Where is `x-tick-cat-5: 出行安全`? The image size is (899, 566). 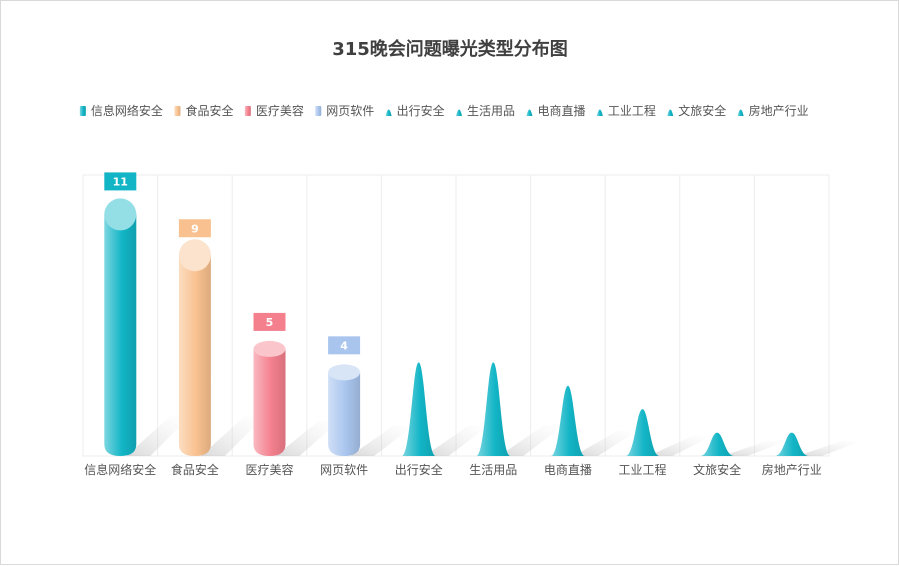 x-tick-cat-5: 出行安全 is located at coordinates (419, 469).